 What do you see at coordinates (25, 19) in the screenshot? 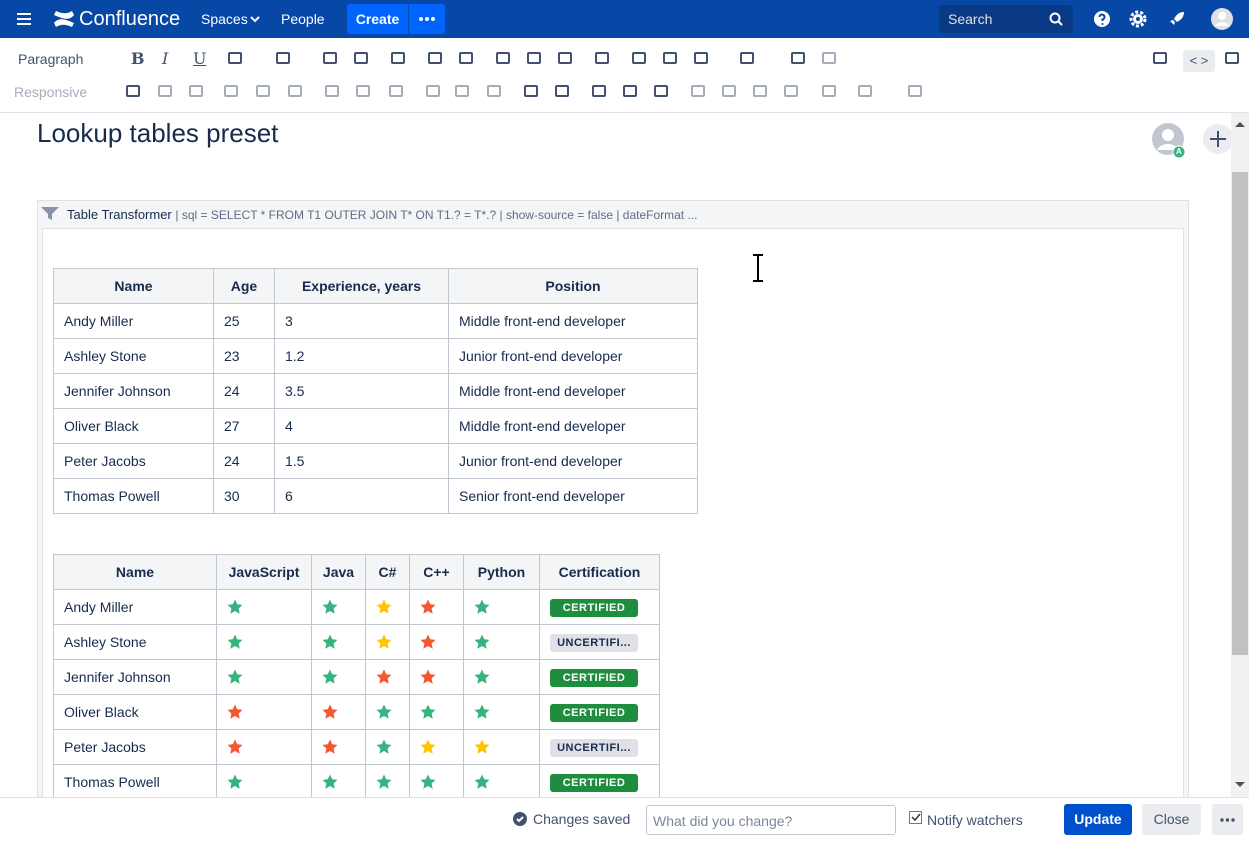
I see `menu-icon` at bounding box center [25, 19].